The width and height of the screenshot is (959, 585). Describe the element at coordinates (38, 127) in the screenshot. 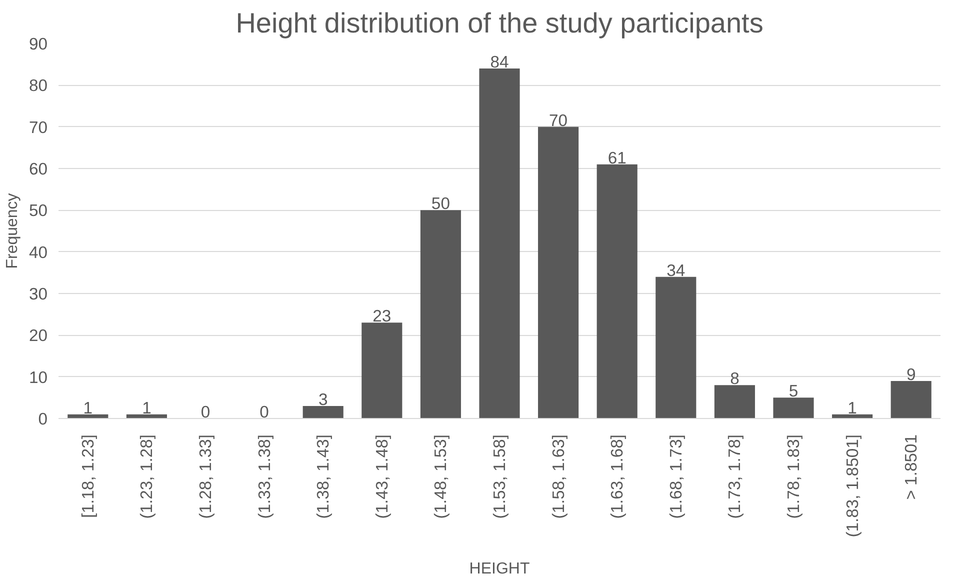

I see `y-tick-label: 70` at that location.